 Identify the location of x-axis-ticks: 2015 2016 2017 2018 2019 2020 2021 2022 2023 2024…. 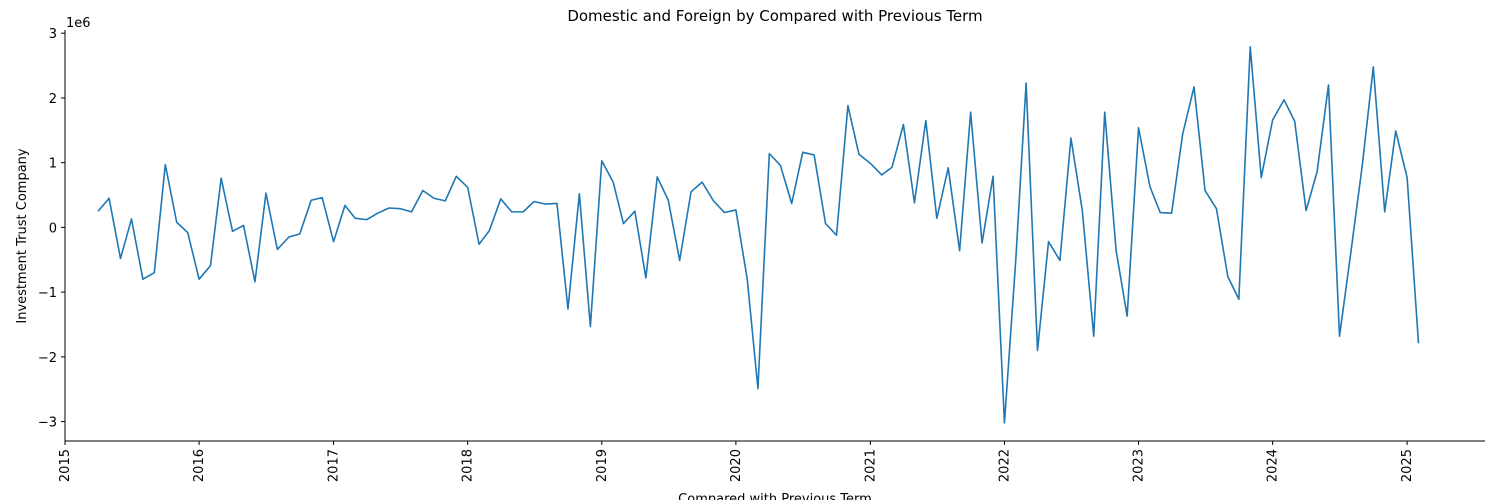
(736, 461).